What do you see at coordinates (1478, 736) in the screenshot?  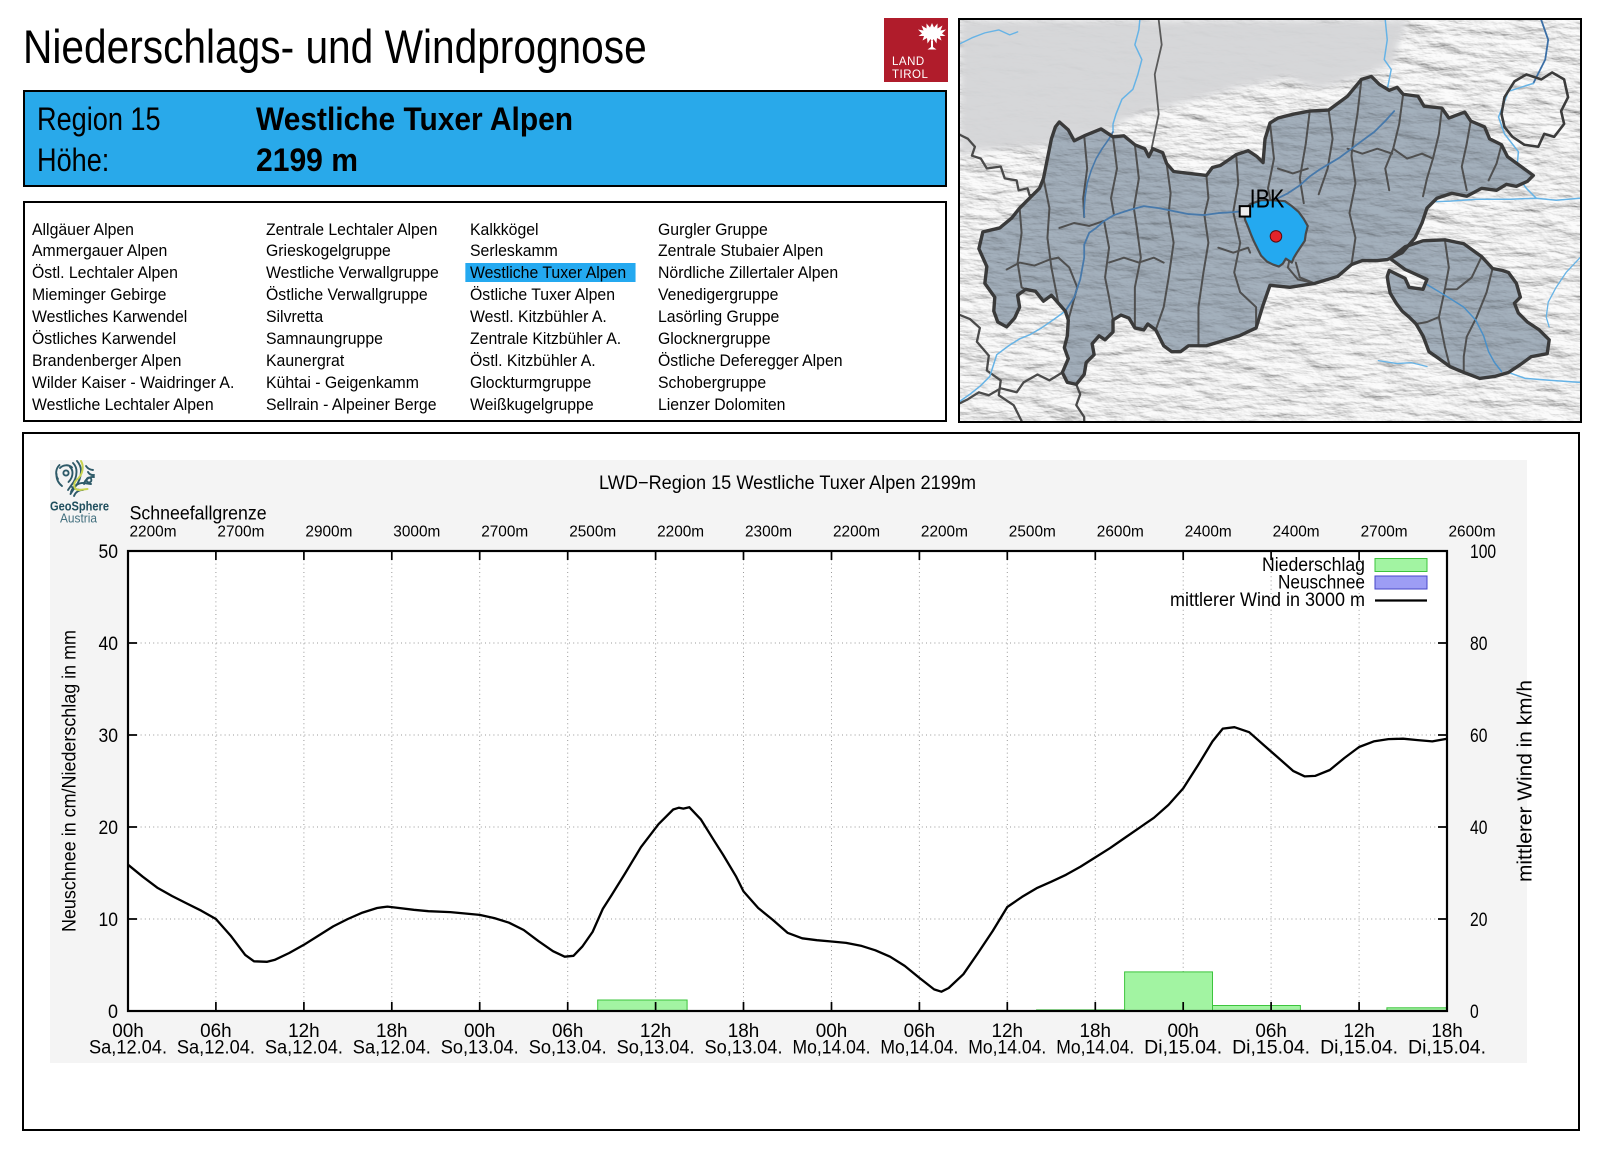 I see `svg-text: 60` at bounding box center [1478, 736].